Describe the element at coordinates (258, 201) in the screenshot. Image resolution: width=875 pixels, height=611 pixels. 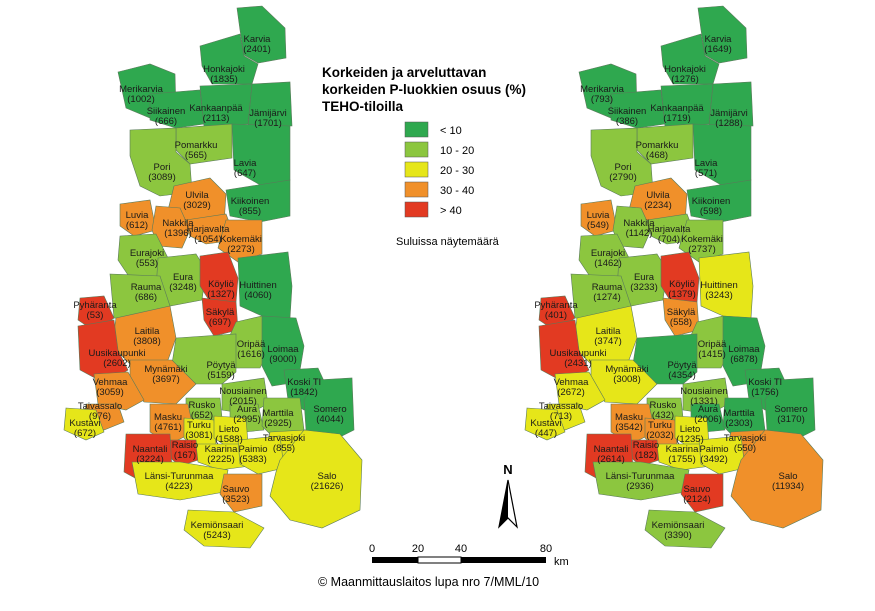
I see `left-region-kiikoinen` at that location.